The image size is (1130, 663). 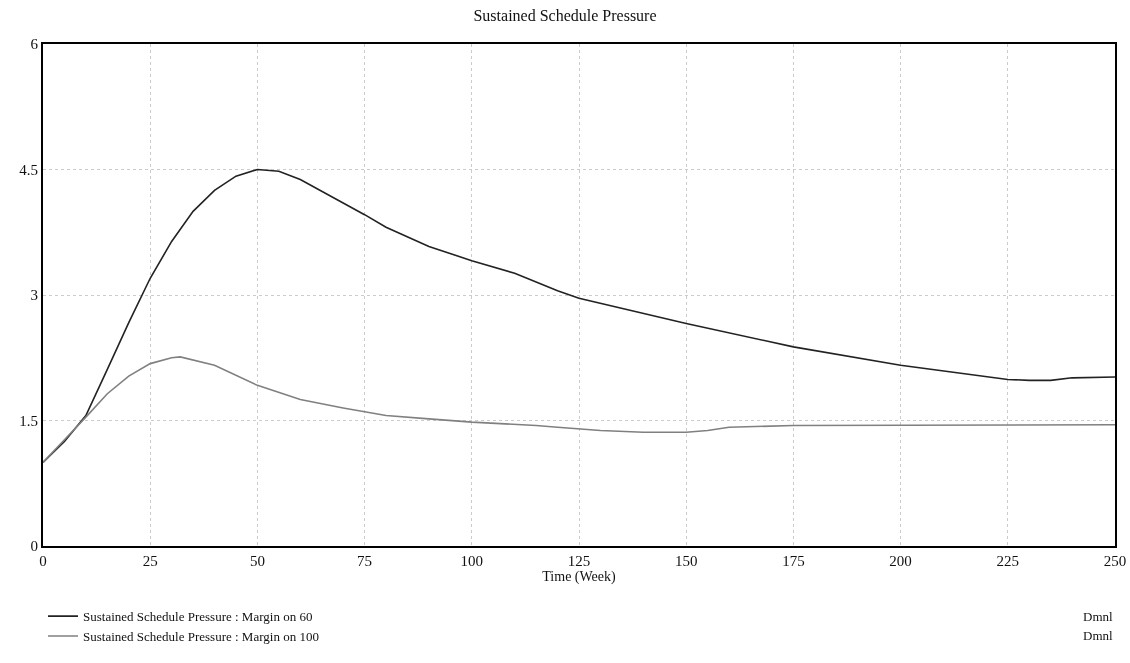 I want to click on x-tick-label: 150, so click(x=686, y=561).